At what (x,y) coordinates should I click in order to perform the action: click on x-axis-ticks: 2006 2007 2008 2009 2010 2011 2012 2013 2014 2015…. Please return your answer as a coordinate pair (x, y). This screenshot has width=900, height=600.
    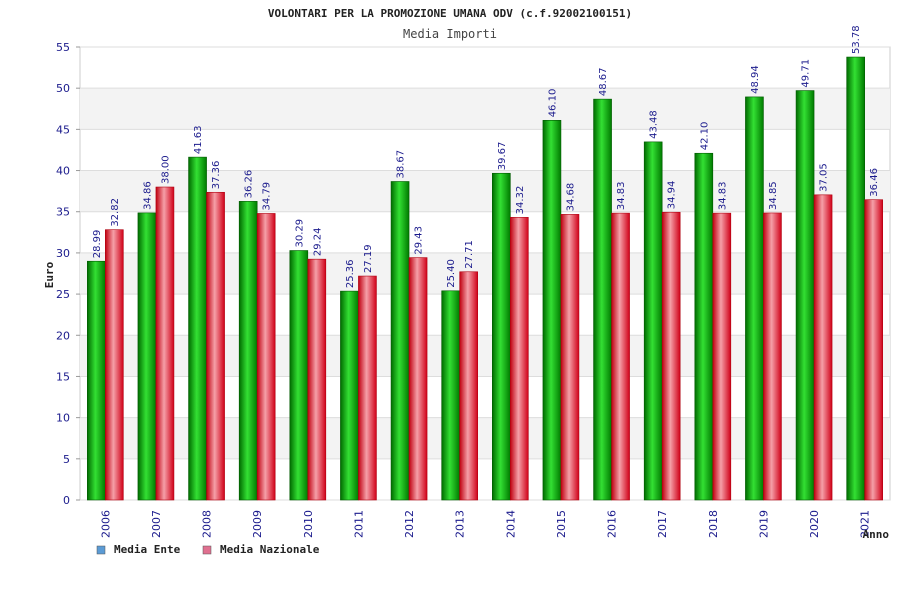
    Looking at the image, I should click on (485, 524).